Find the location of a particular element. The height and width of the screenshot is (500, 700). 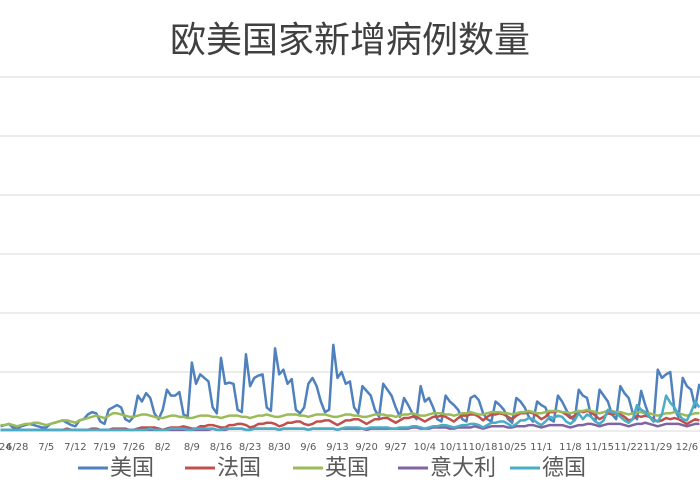

x-tick-label: 6/28 is located at coordinates (17, 447).